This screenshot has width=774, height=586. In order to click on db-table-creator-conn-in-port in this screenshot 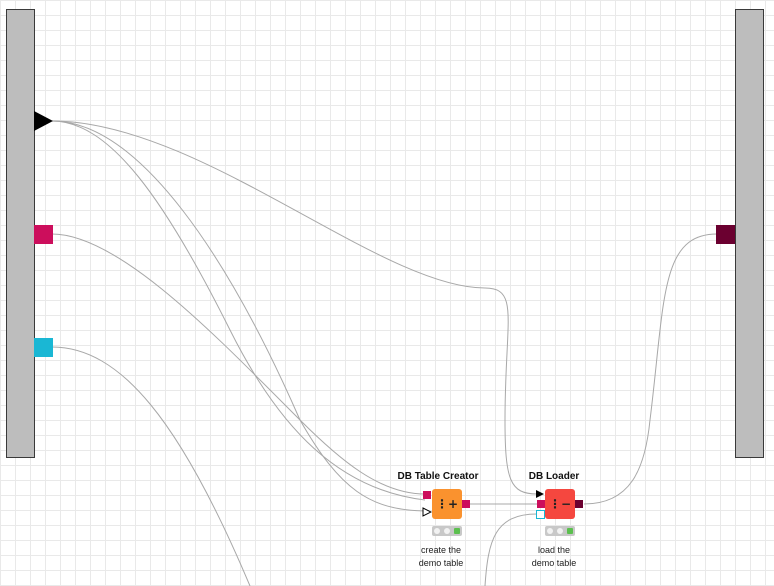, I will do `click(427, 495)`.